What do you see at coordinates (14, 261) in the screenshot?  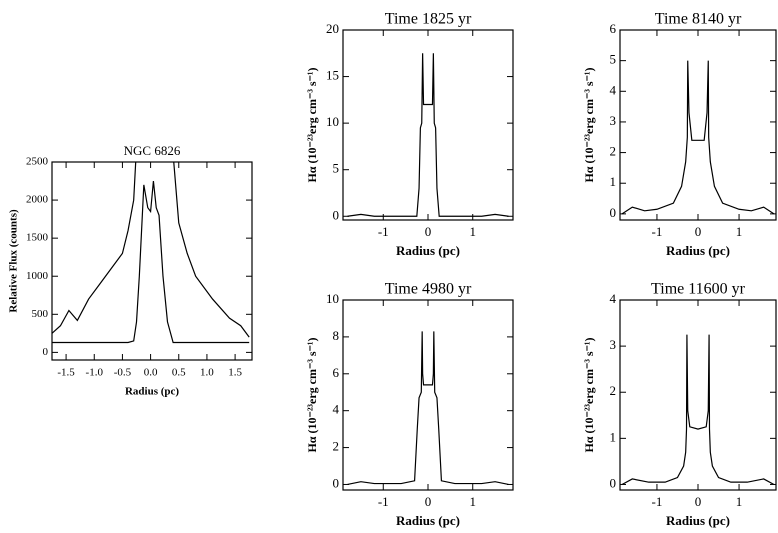 I see `y-axis-label: Relative Flux (counts)` at bounding box center [14, 261].